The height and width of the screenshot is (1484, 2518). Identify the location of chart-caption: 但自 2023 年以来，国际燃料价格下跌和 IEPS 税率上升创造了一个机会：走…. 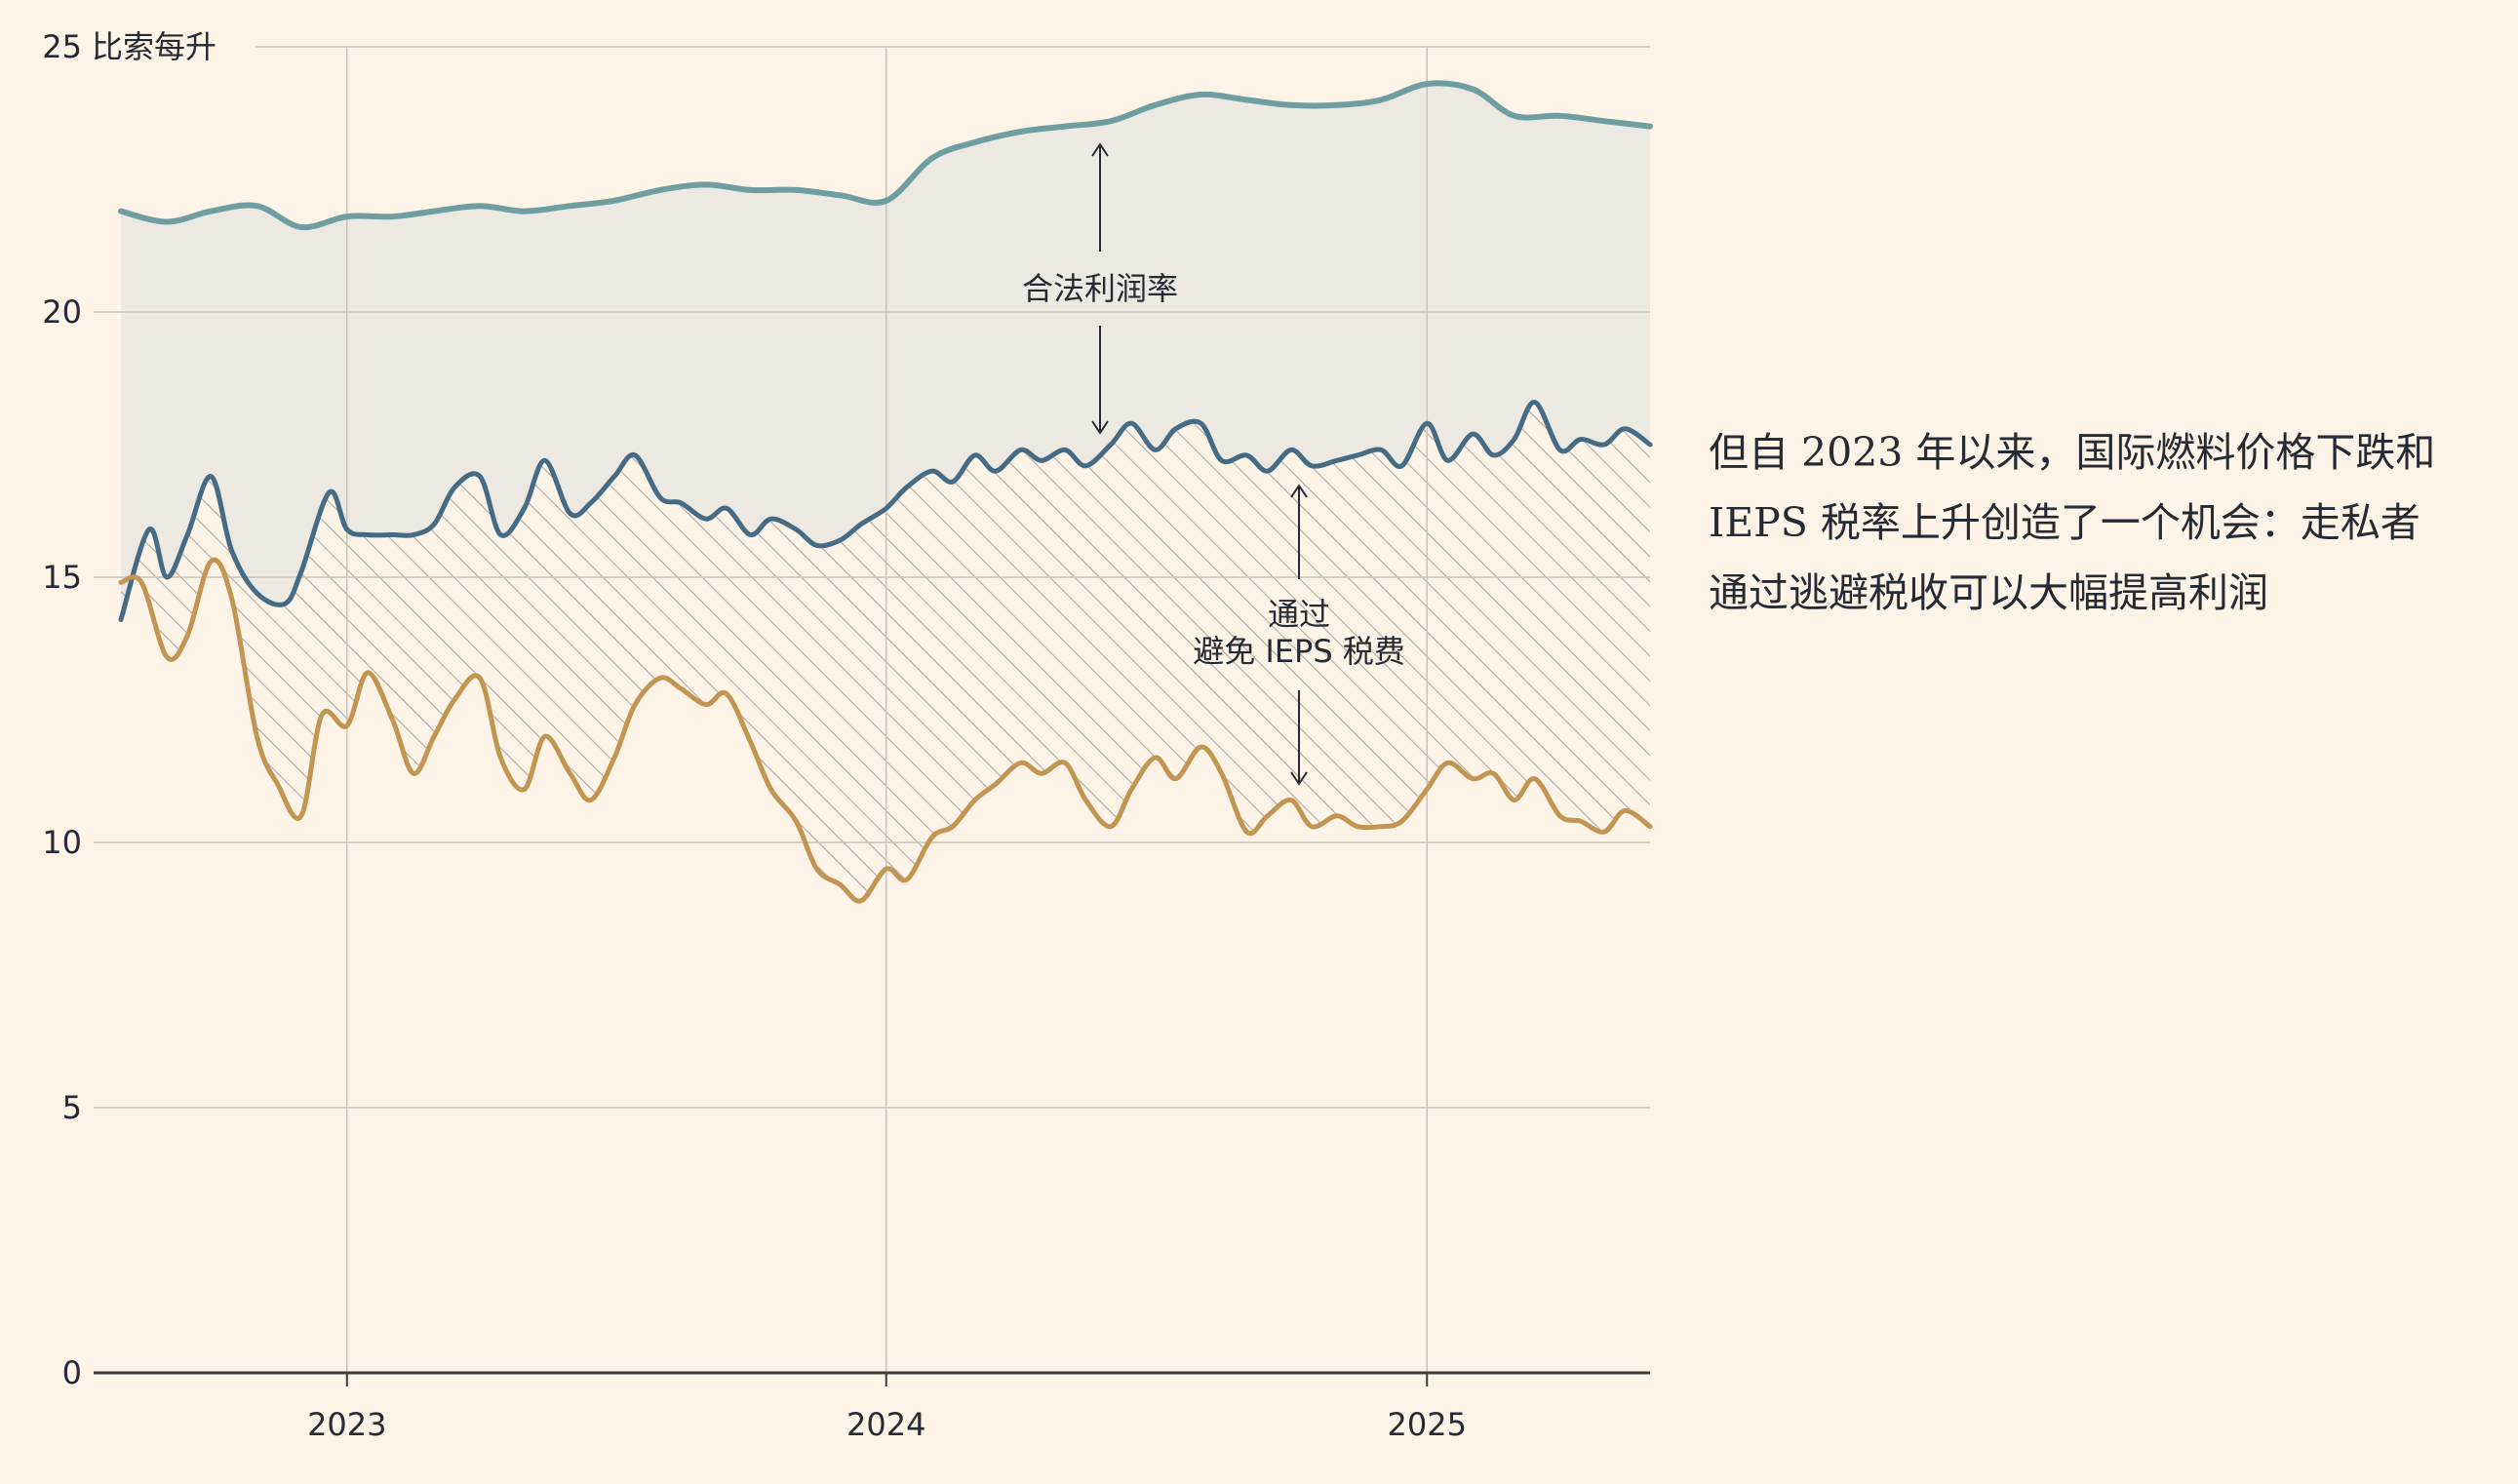
(2099, 522).